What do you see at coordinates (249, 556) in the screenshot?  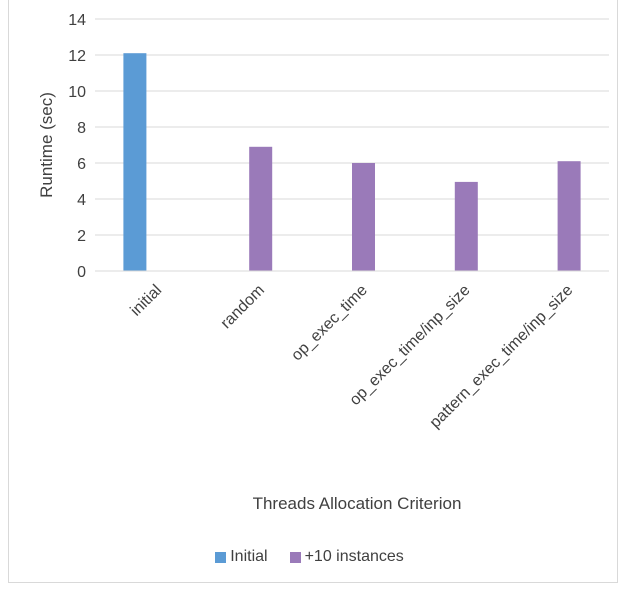 I see `legend-label: Initial` at bounding box center [249, 556].